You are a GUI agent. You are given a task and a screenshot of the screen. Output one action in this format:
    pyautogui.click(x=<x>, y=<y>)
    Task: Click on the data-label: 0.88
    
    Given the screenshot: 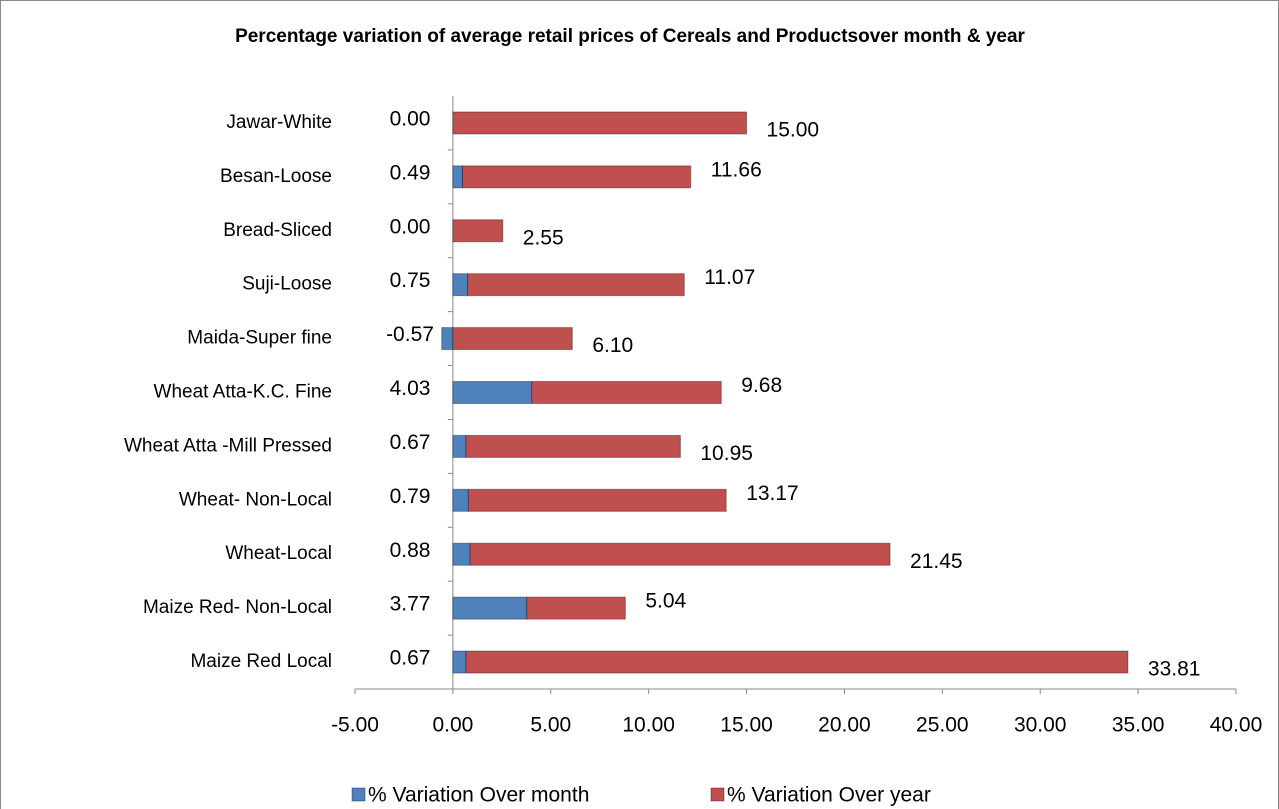 What is the action you would take?
    pyautogui.click(x=410, y=550)
    